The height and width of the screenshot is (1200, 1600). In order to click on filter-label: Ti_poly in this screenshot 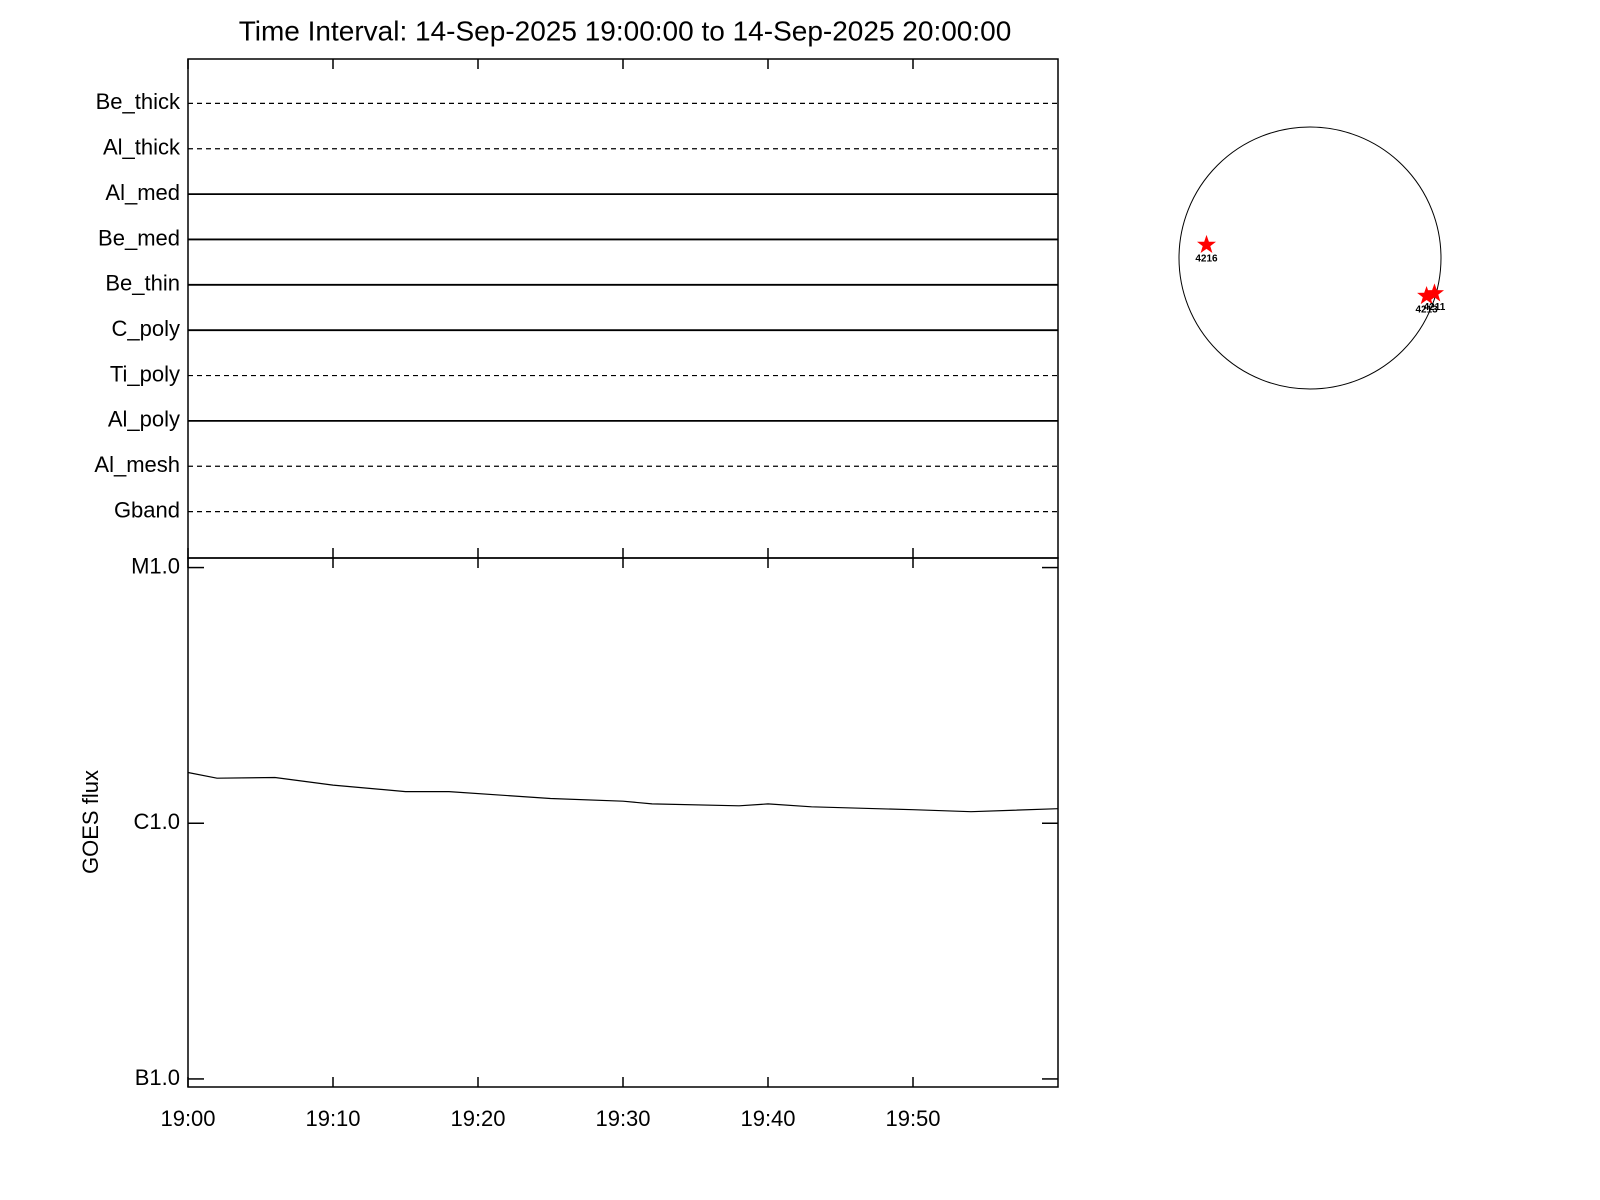, I will do `click(145, 373)`.